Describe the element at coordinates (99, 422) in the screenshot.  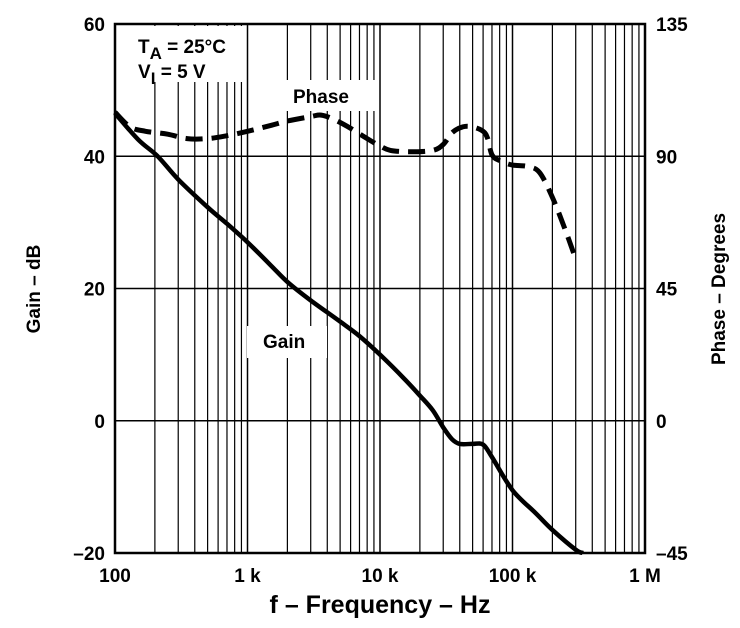
I see `y-tick-label: 0` at that location.